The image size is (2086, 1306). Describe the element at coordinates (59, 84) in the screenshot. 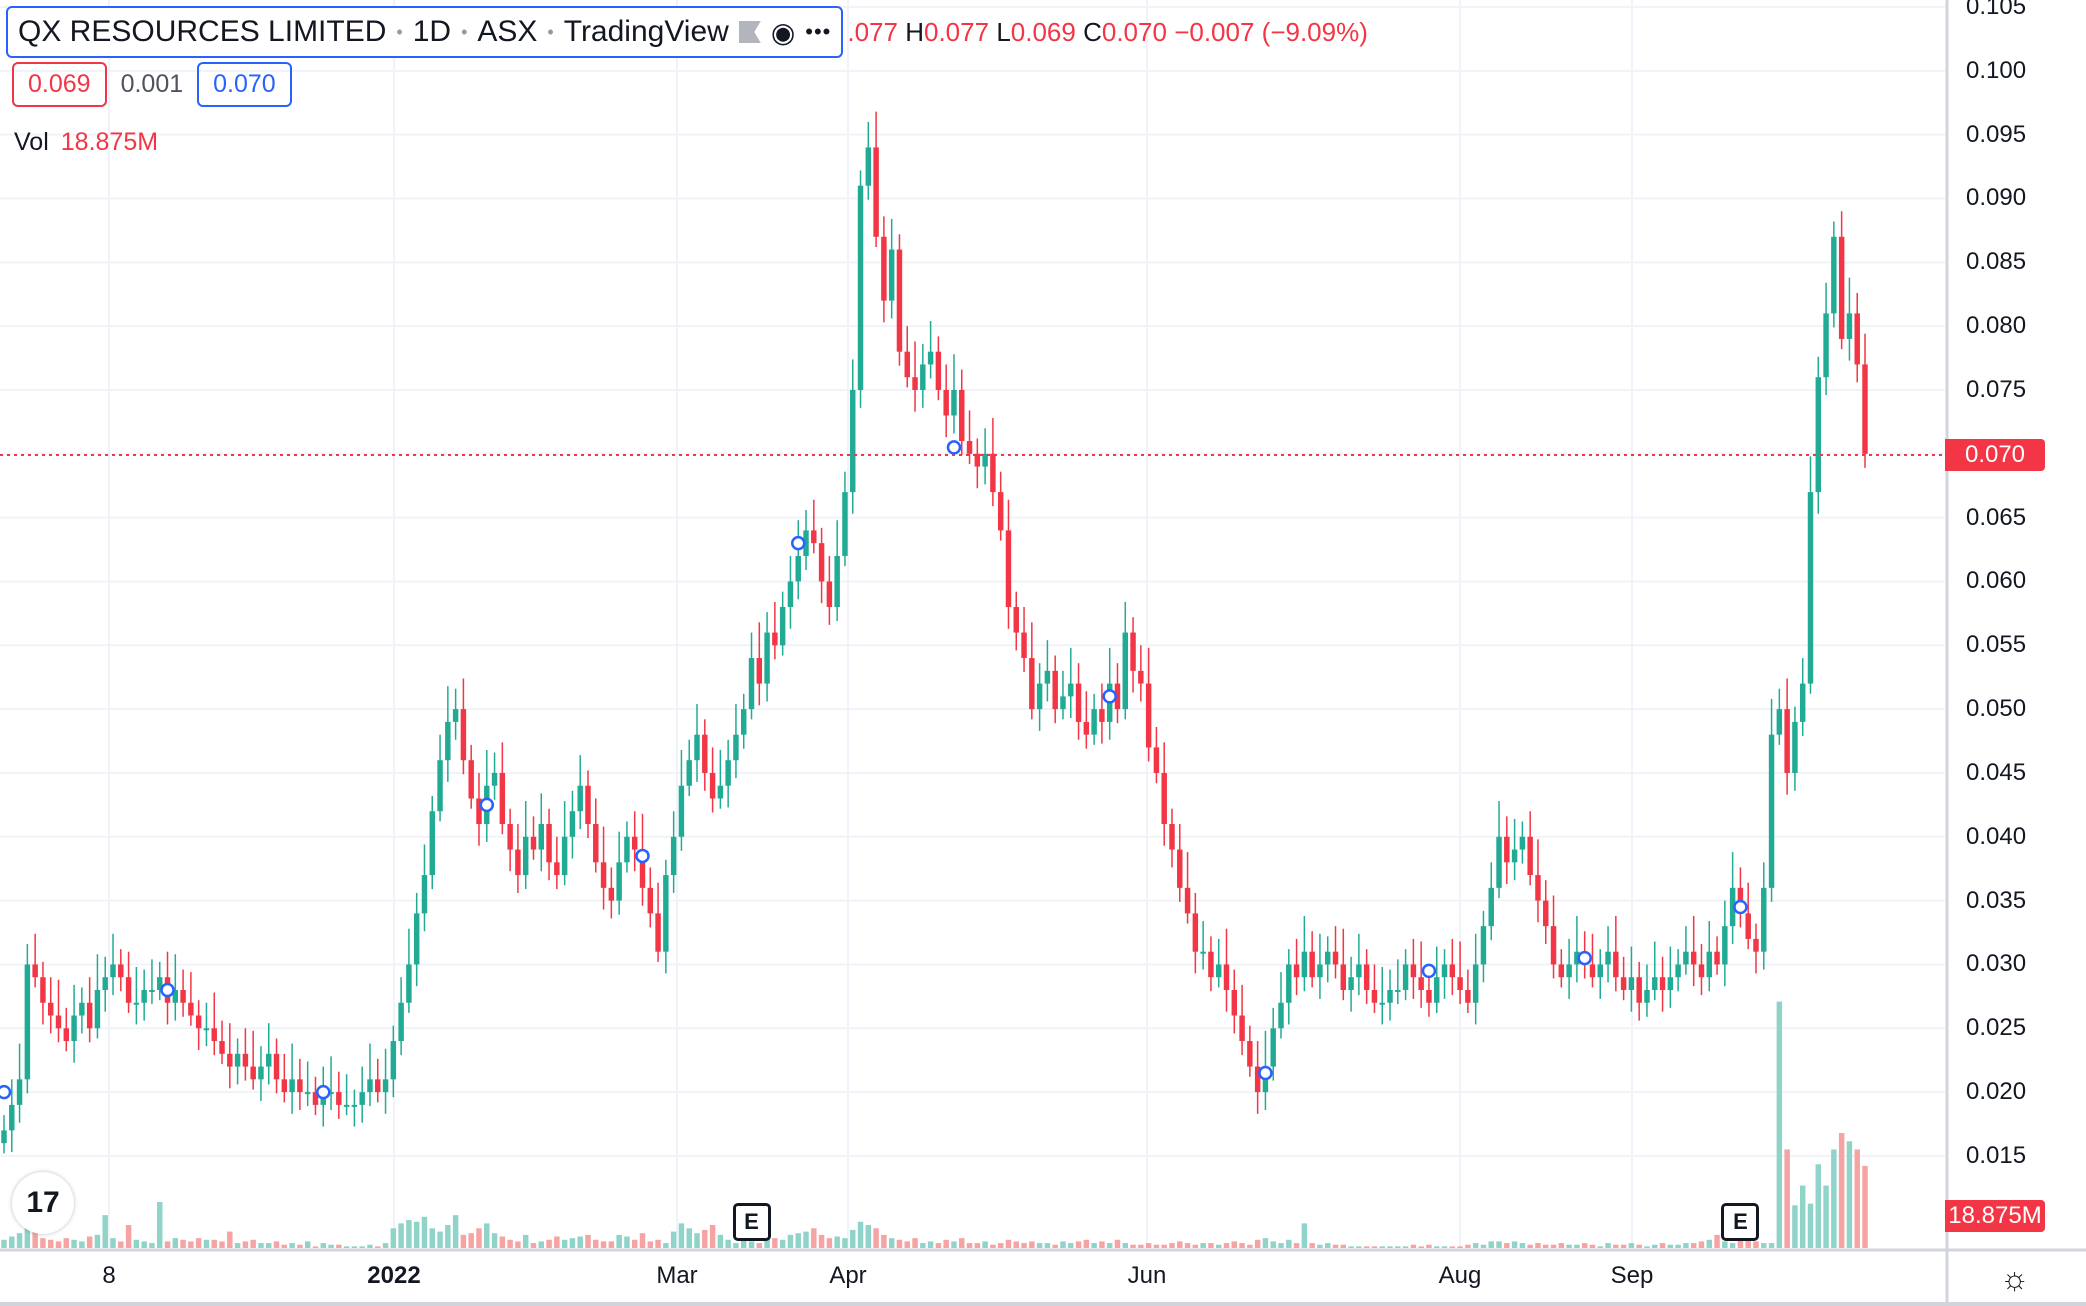

I see `bid-button: 0.069` at that location.